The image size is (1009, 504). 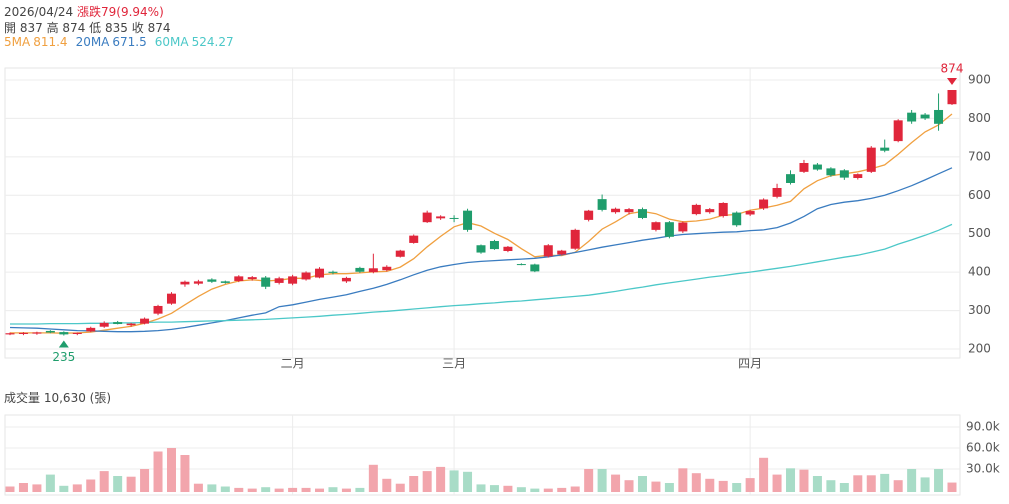 What do you see at coordinates (17, 42) in the screenshot?
I see `legend-name: 5MA` at bounding box center [17, 42].